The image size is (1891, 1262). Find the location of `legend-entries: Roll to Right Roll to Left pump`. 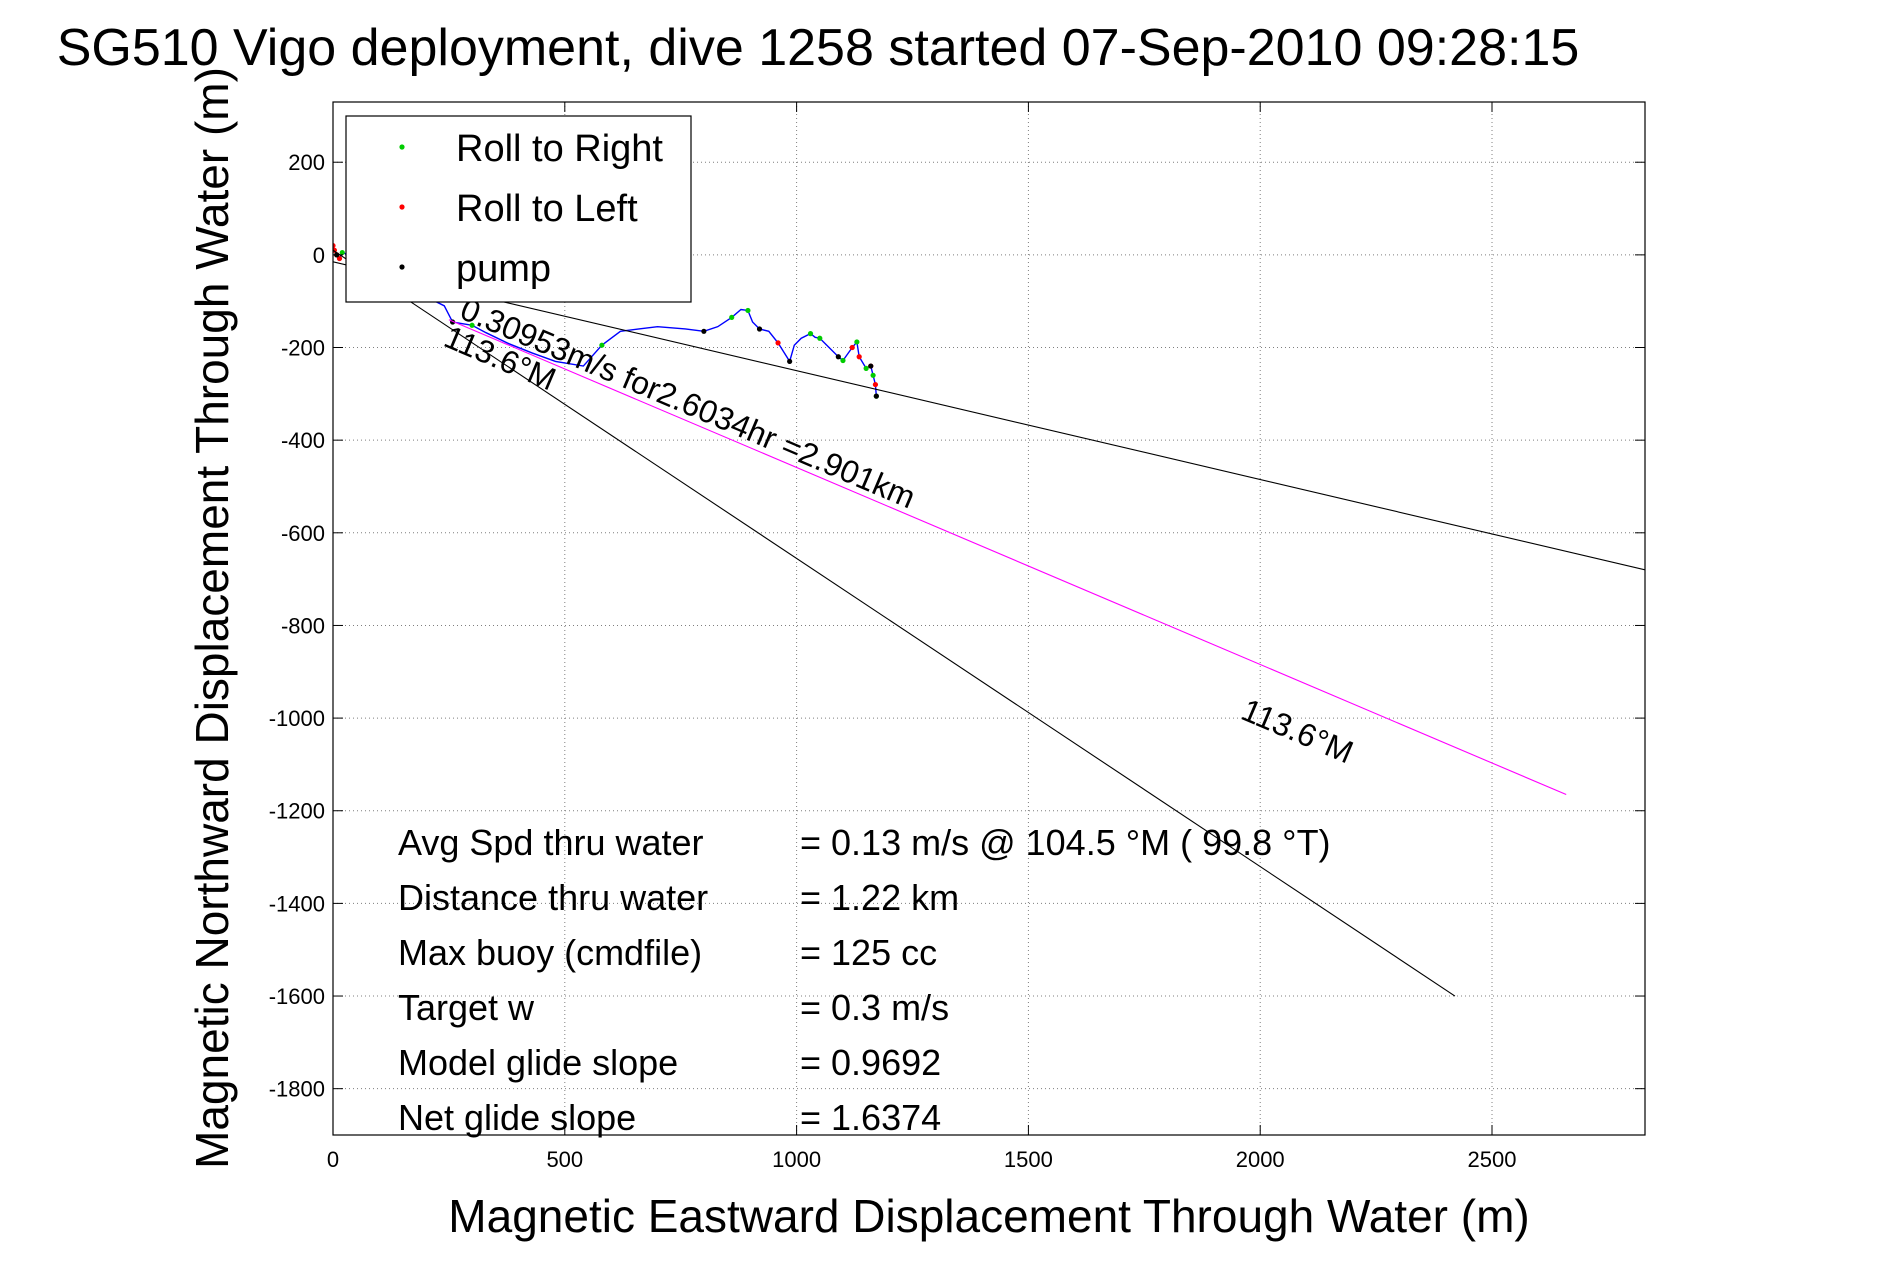

legend-entries: Roll to Right Roll to Left pump is located at coordinates (531, 209).